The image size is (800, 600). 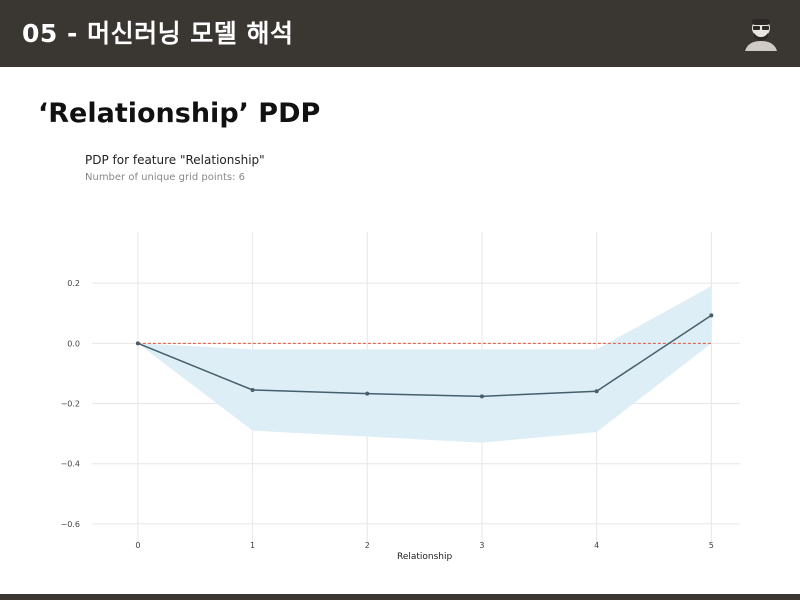 What do you see at coordinates (424, 356) in the screenshot?
I see `pdp-line` at bounding box center [424, 356].